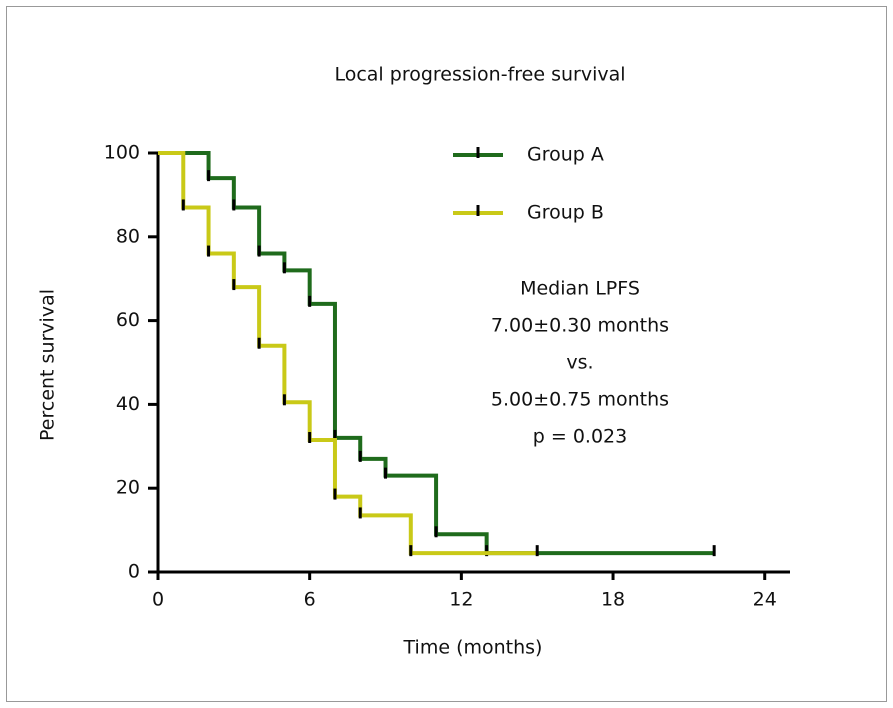  Describe the element at coordinates (580, 437) in the screenshot. I see `annotation: p = 0.023` at that location.